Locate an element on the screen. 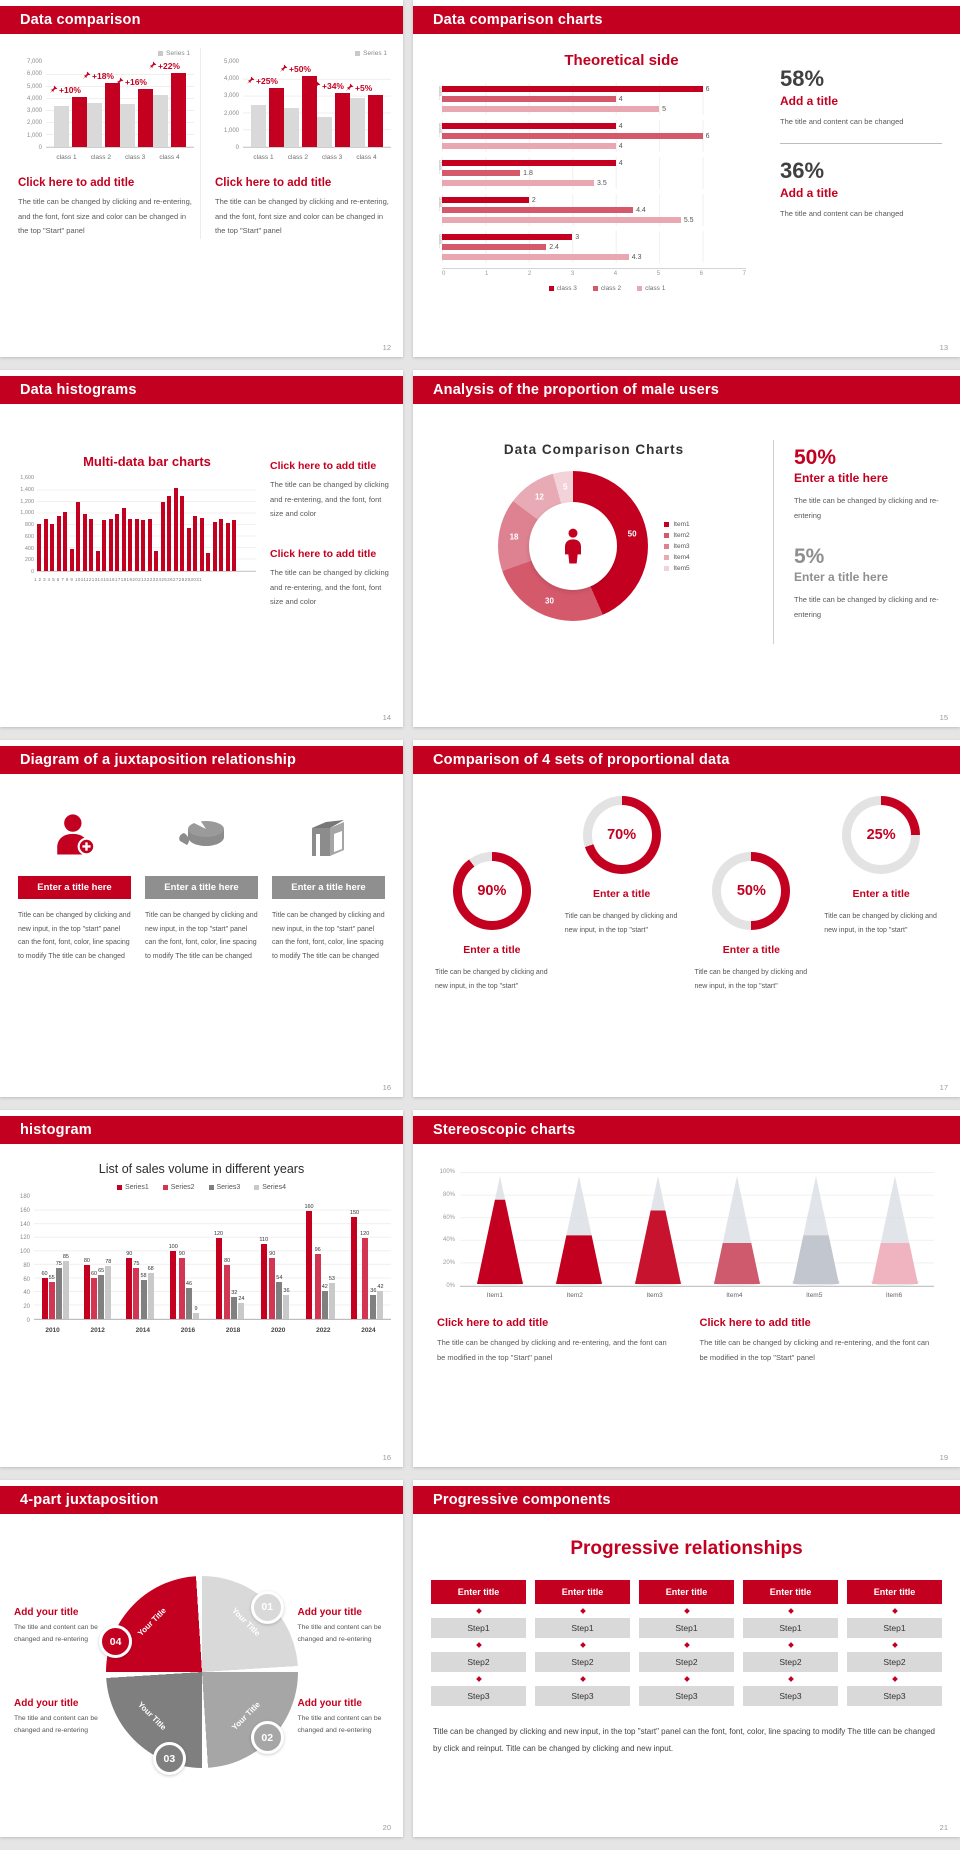 Image resolution: width=960 pixels, height=1850 pixels. data-label: 54 is located at coordinates (279, 1278).